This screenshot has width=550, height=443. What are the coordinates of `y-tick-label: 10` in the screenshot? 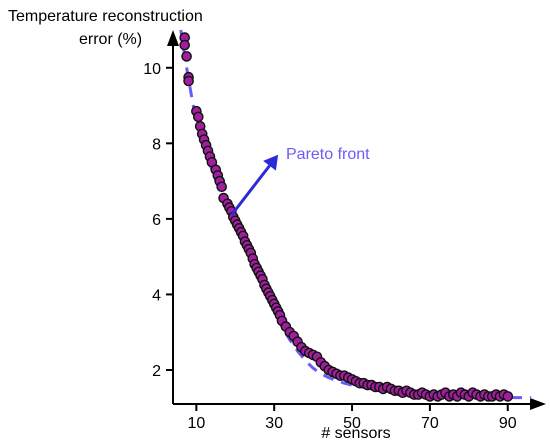 It's located at (152, 69).